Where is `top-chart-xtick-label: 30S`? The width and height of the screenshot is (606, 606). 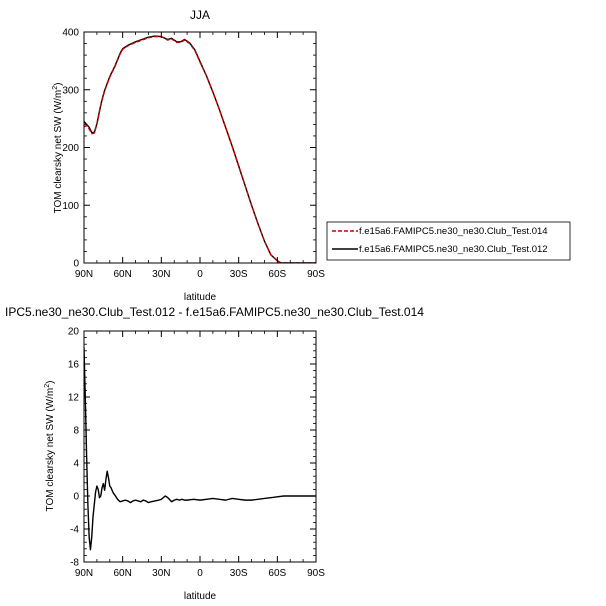
top-chart-xtick-label: 30S is located at coordinates (239, 274).